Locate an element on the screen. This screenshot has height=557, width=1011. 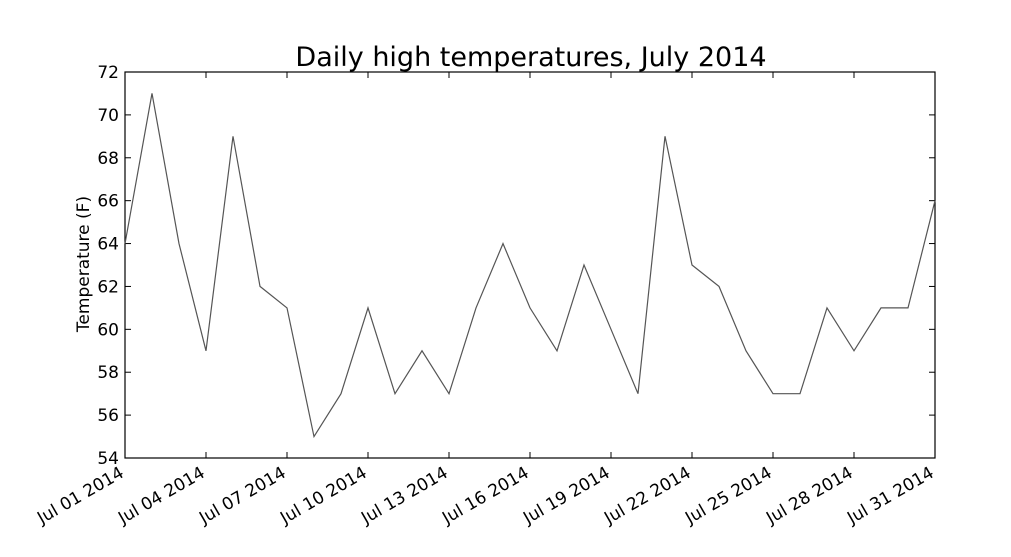
x-tick-label: Jul 07 2014 is located at coordinates (242, 496).